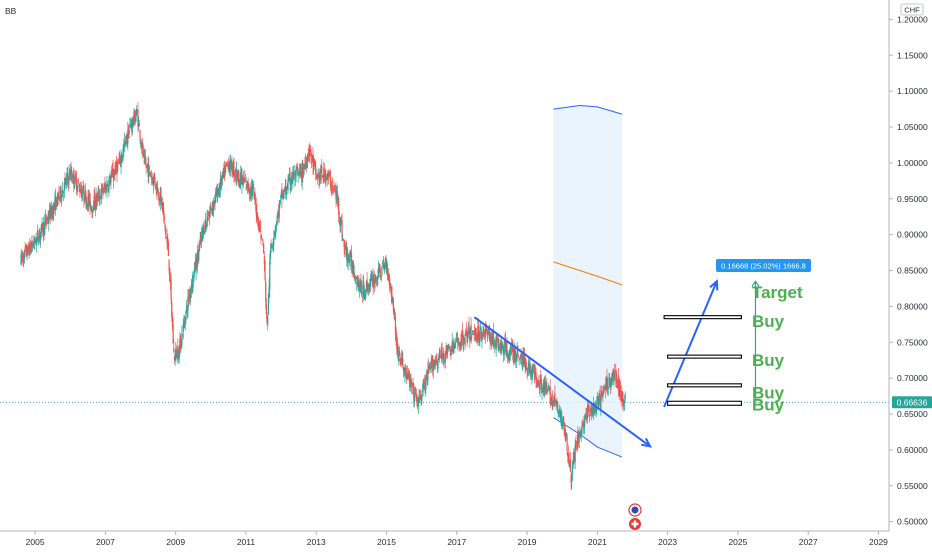 Image resolution: width=932 pixels, height=555 pixels. I want to click on currency-badge: CHF, so click(912, 9).